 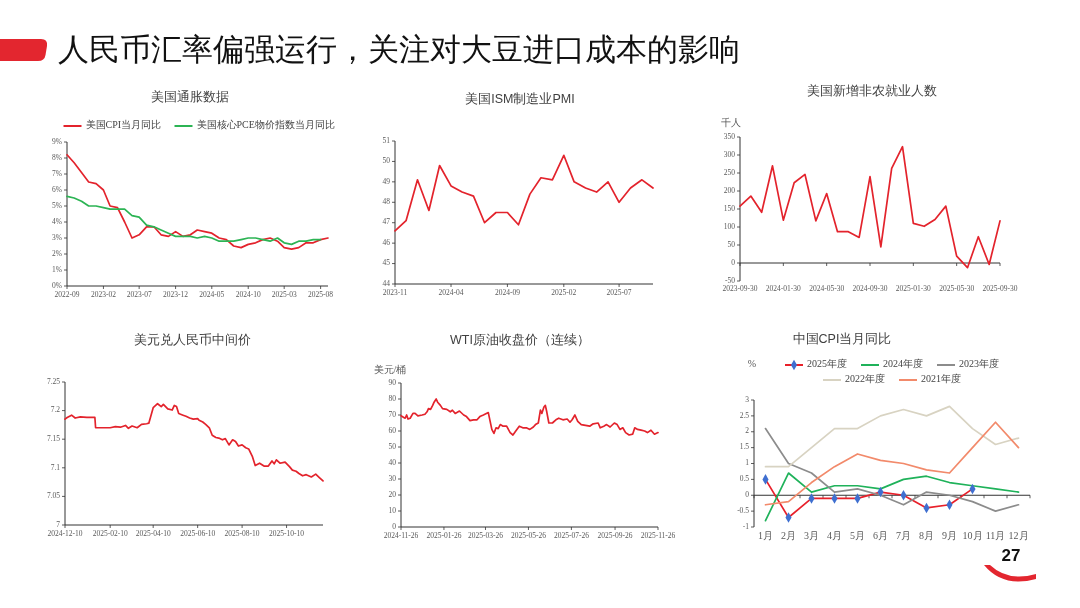 I want to click on legend-label: 2022年度, so click(x=865, y=379).